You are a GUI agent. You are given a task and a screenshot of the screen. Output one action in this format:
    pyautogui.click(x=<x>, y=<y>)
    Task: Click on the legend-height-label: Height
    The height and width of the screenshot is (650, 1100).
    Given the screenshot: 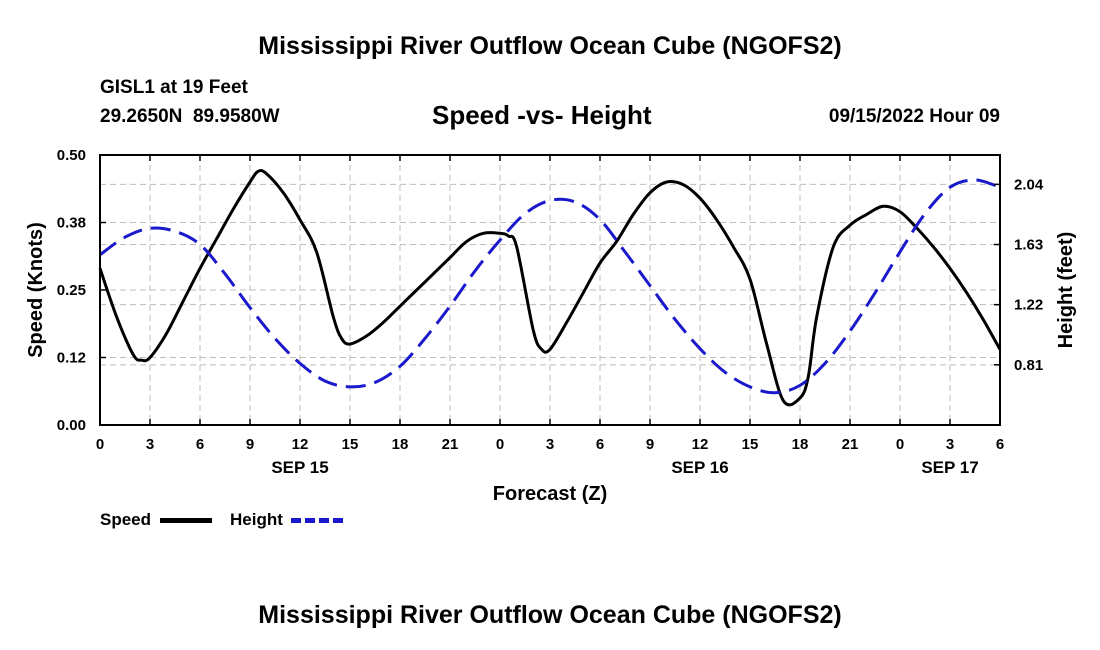 What is the action you would take?
    pyautogui.click(x=256, y=519)
    